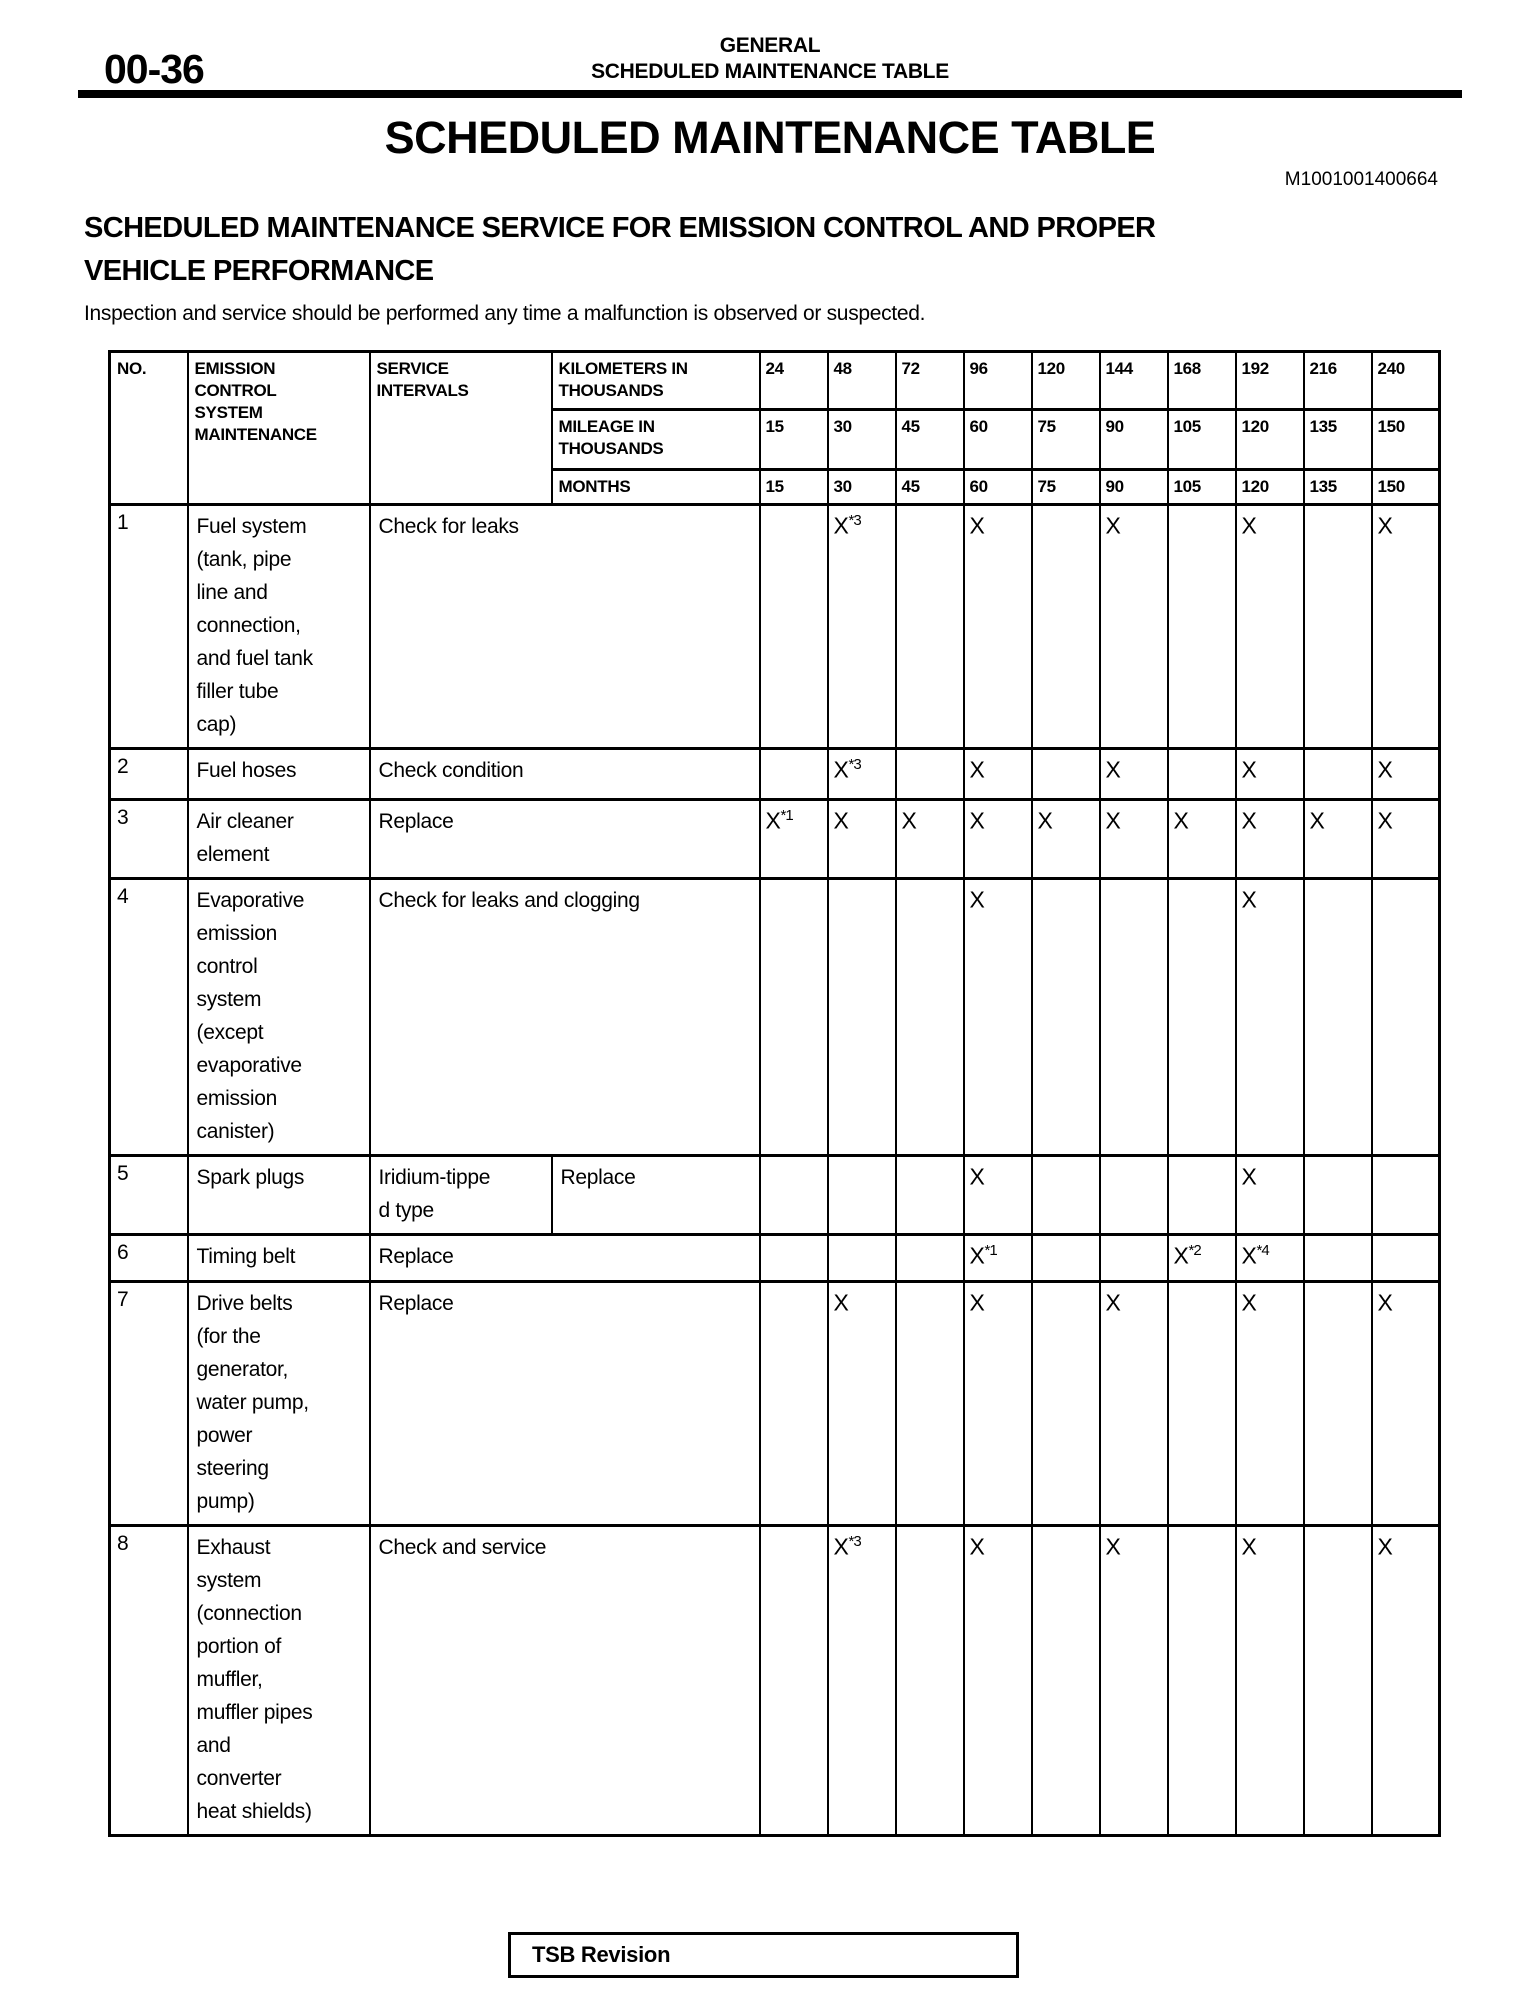 The height and width of the screenshot is (1993, 1540). Describe the element at coordinates (775, 487) in the screenshot. I see `header-row-months: MONTHS 15 30 45 60 75 90 105 120 135 150` at that location.